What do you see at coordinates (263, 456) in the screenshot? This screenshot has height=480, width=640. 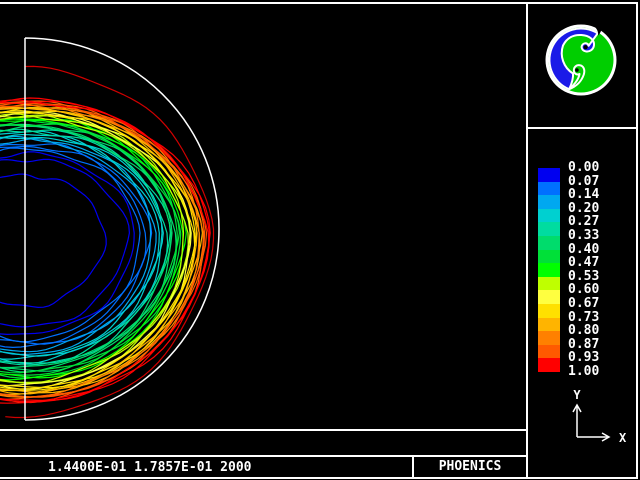 I see `statusbar-top-border` at bounding box center [263, 456].